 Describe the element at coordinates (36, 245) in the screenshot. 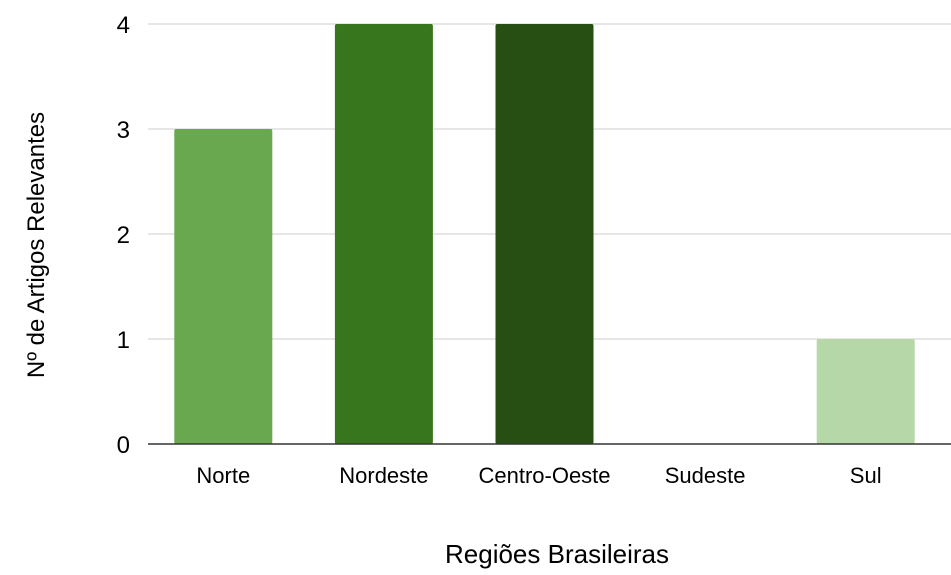

I see `y-axis-title: Nº de Artigos Relevantes` at that location.